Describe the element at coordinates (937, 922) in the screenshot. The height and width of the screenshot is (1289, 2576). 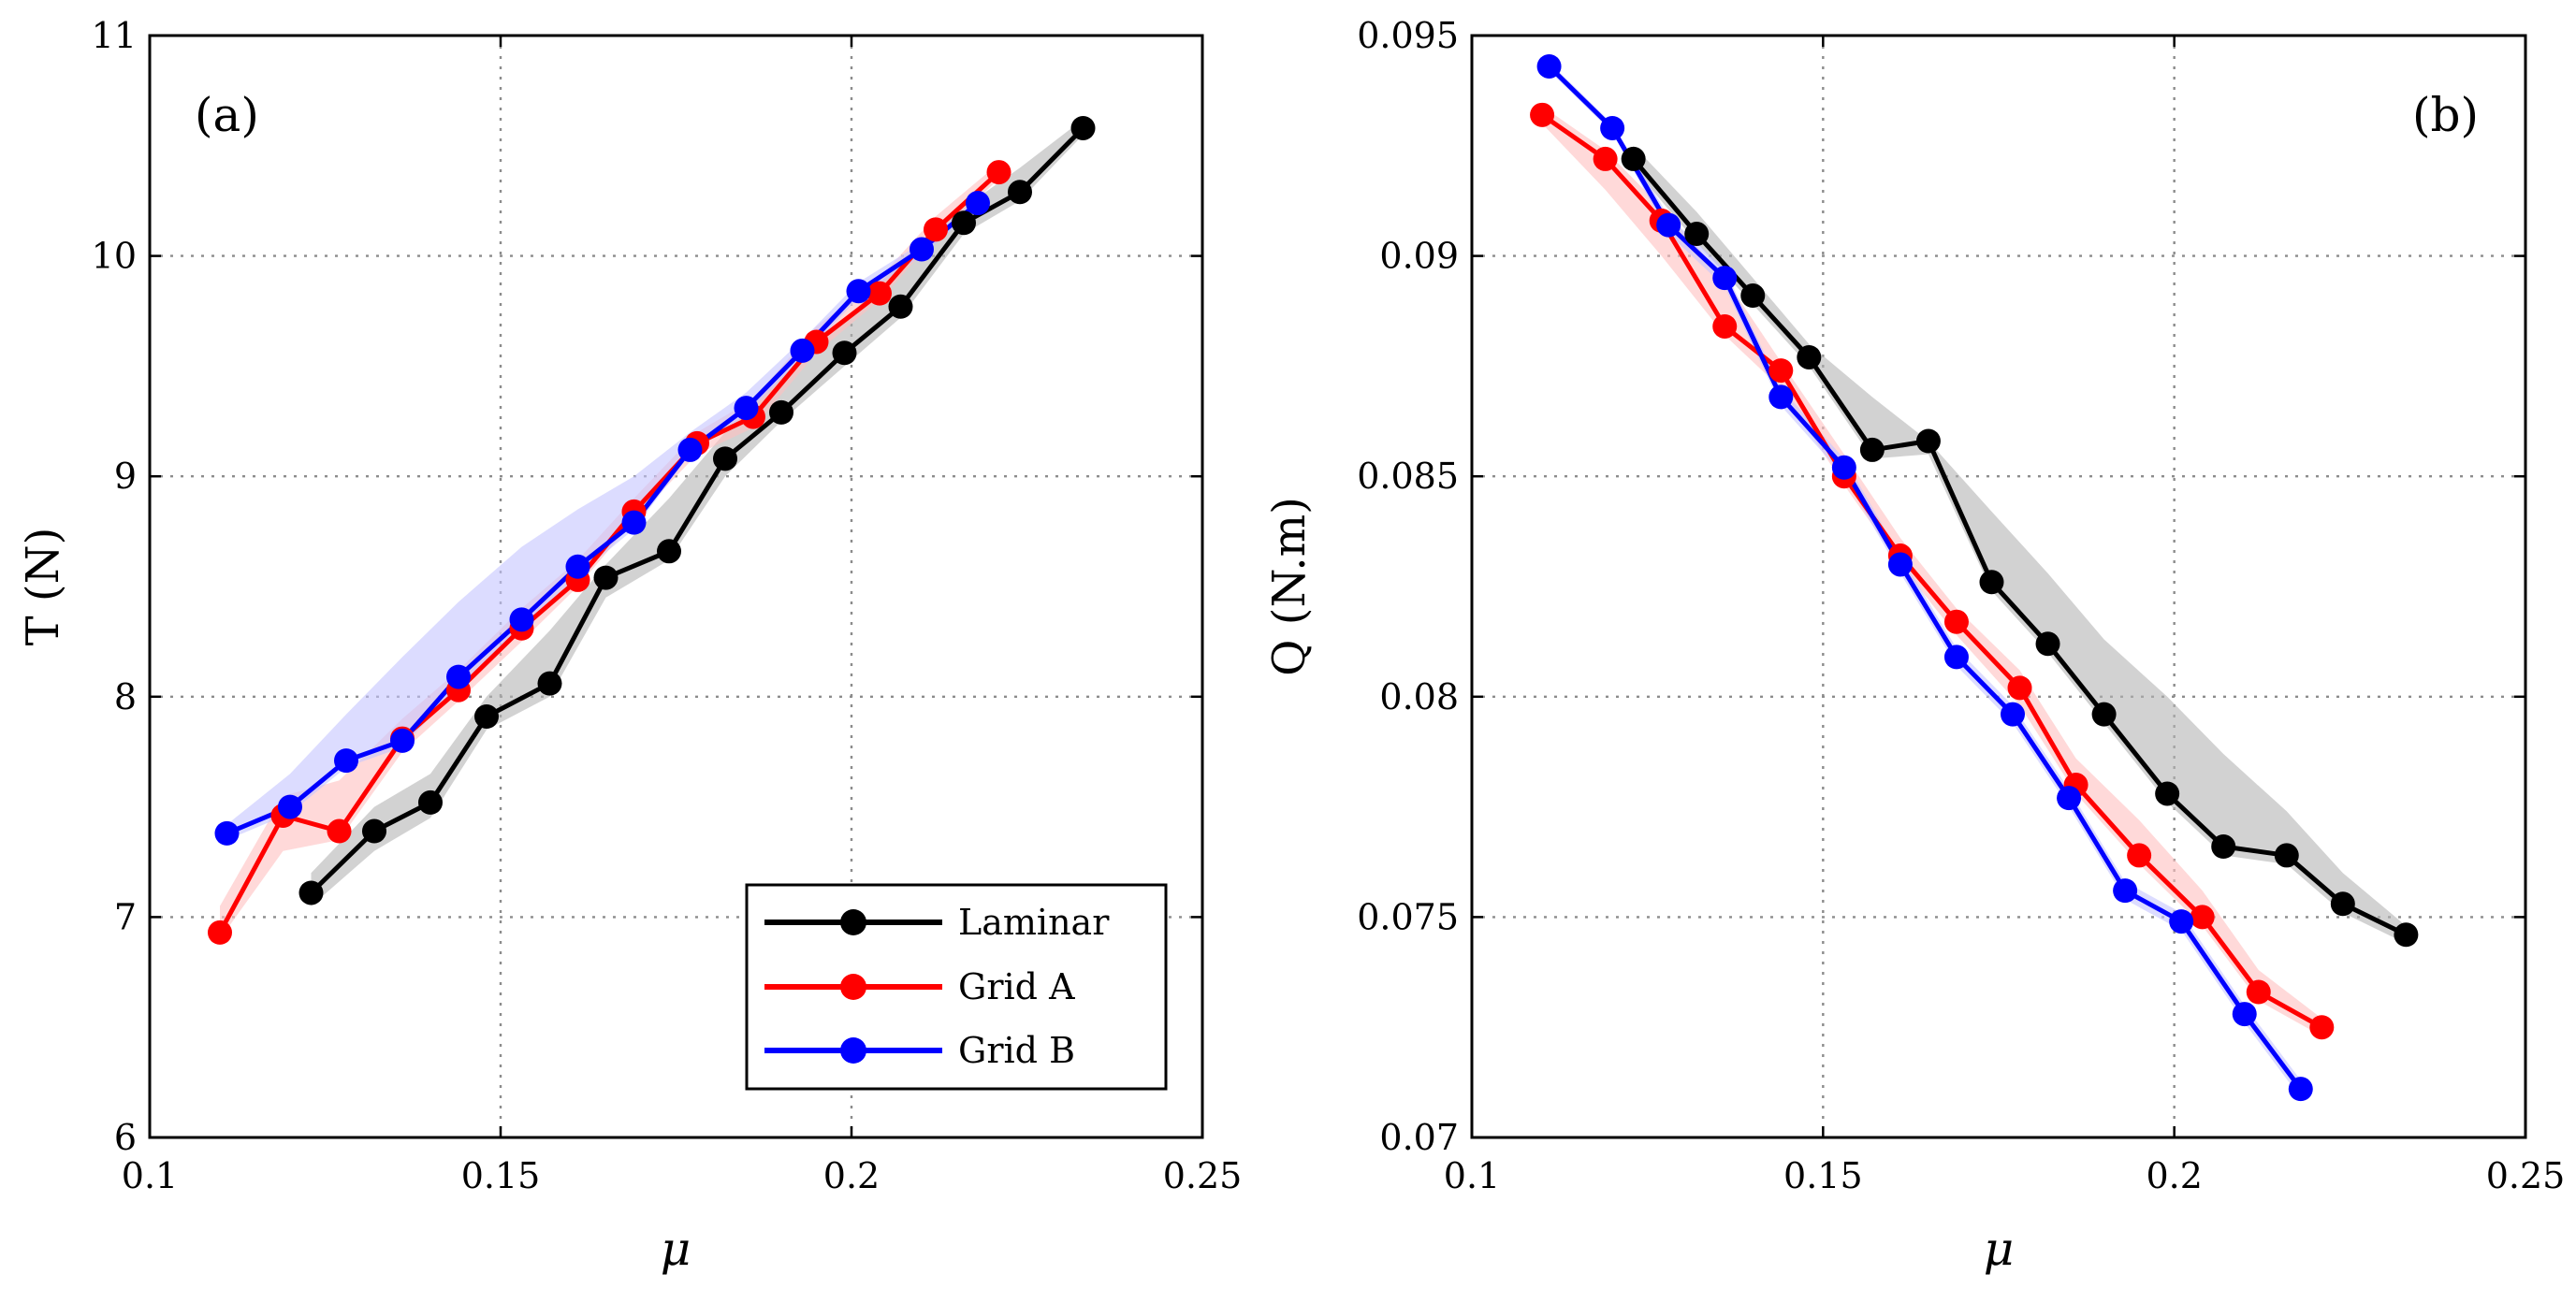
I see `legend-entry-laminar: Laminar` at that location.